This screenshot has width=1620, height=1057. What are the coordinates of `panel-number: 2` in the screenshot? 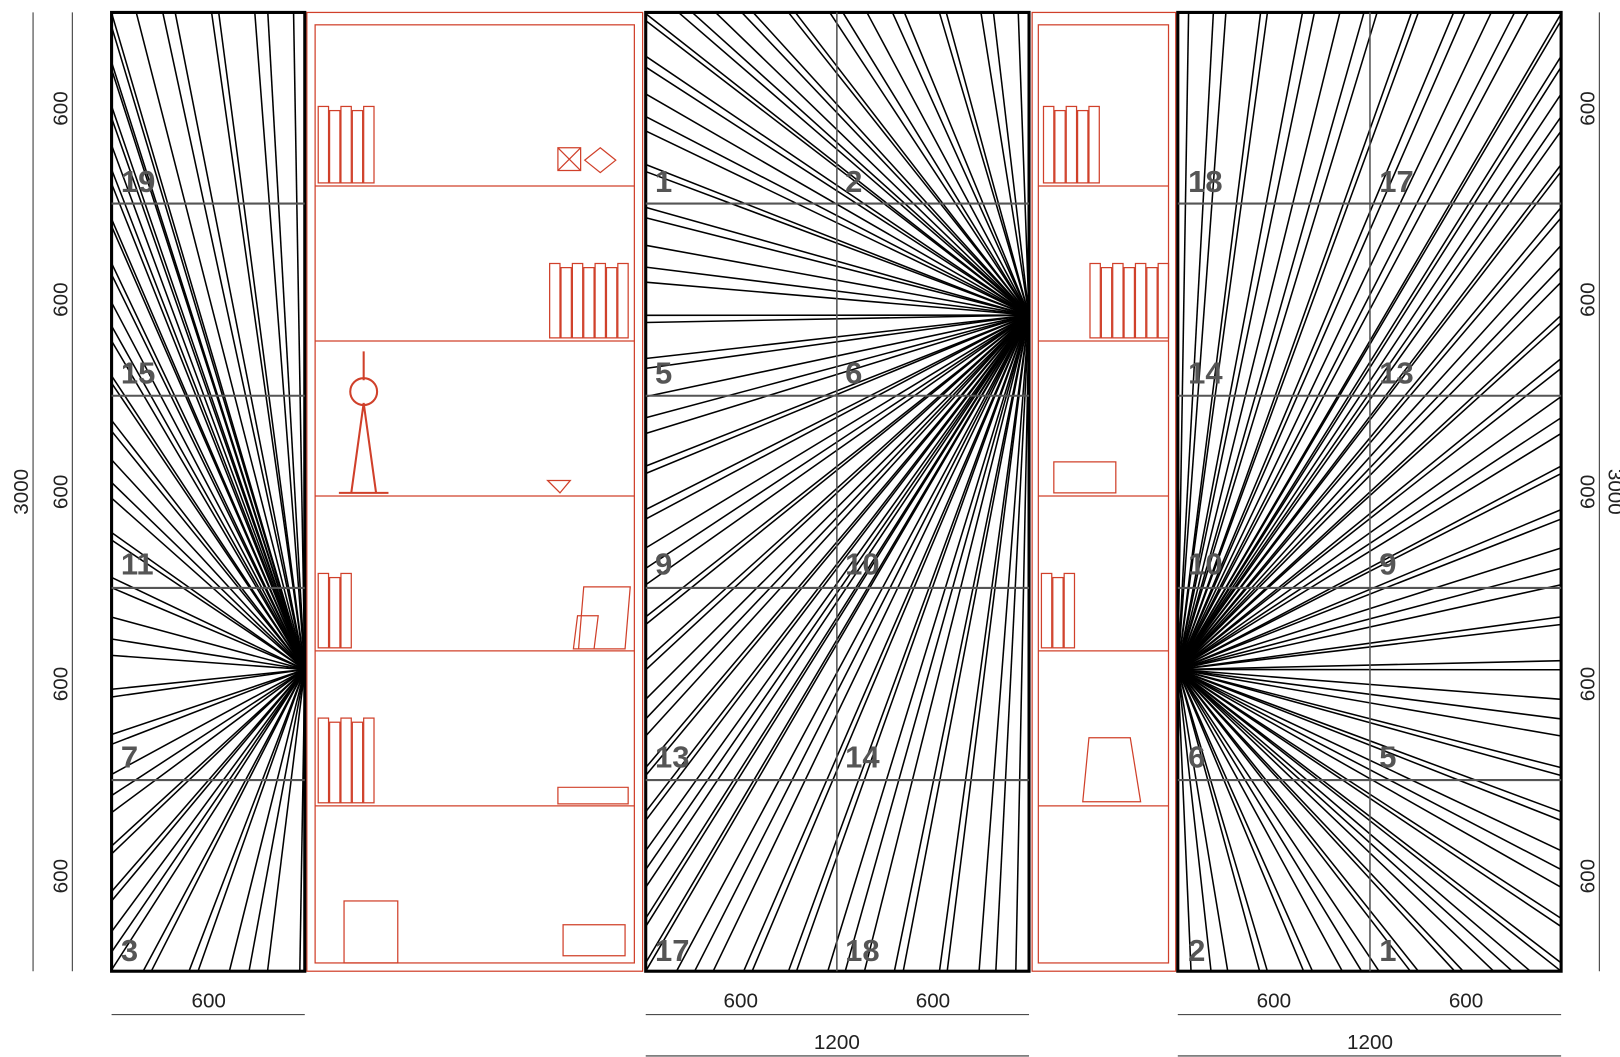 It's located at (853, 181).